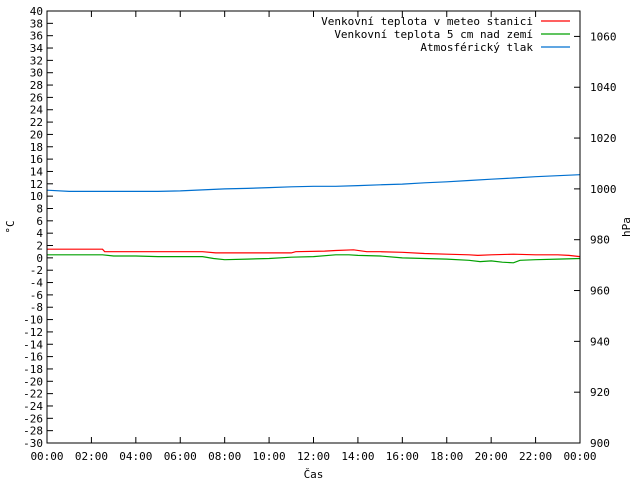  Describe the element at coordinates (600, 341) in the screenshot. I see `right-tick-label: 940` at that location.